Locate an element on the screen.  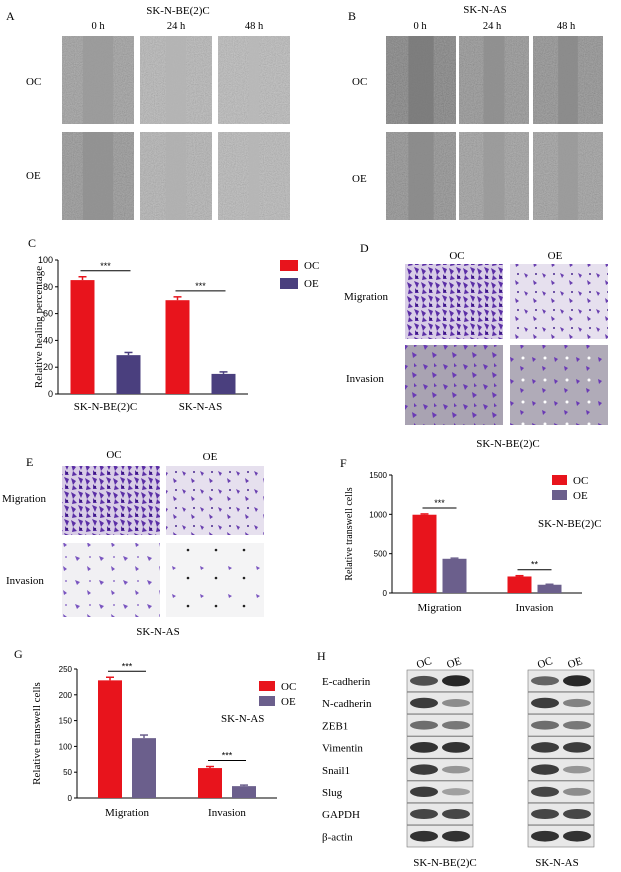
blot-caption: SK-N-BE(2)C is located at coordinates (445, 863).